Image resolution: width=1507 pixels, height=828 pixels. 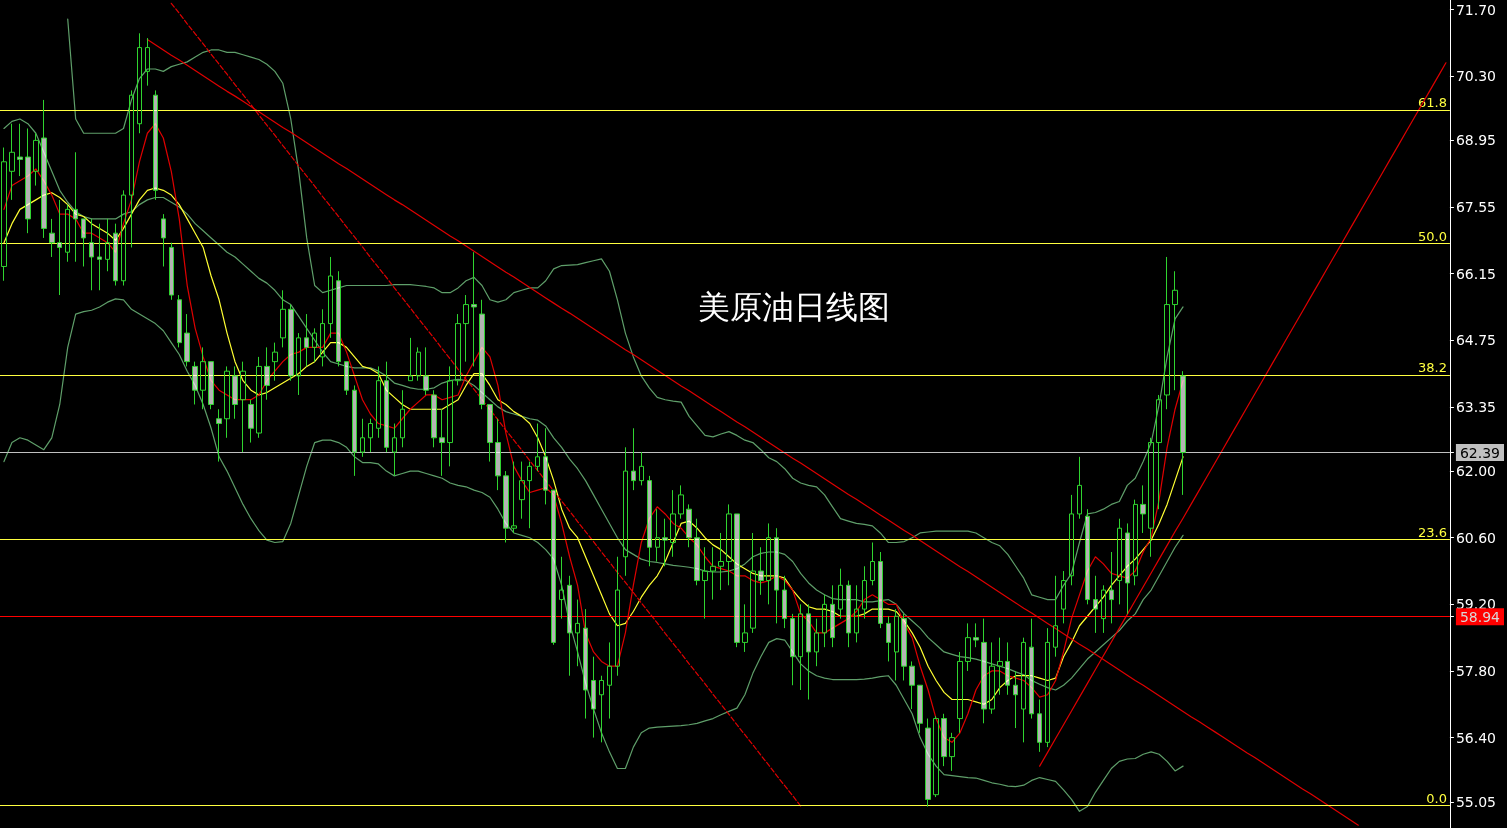 I want to click on y-tick-label: 71.70, so click(x=1476, y=9).